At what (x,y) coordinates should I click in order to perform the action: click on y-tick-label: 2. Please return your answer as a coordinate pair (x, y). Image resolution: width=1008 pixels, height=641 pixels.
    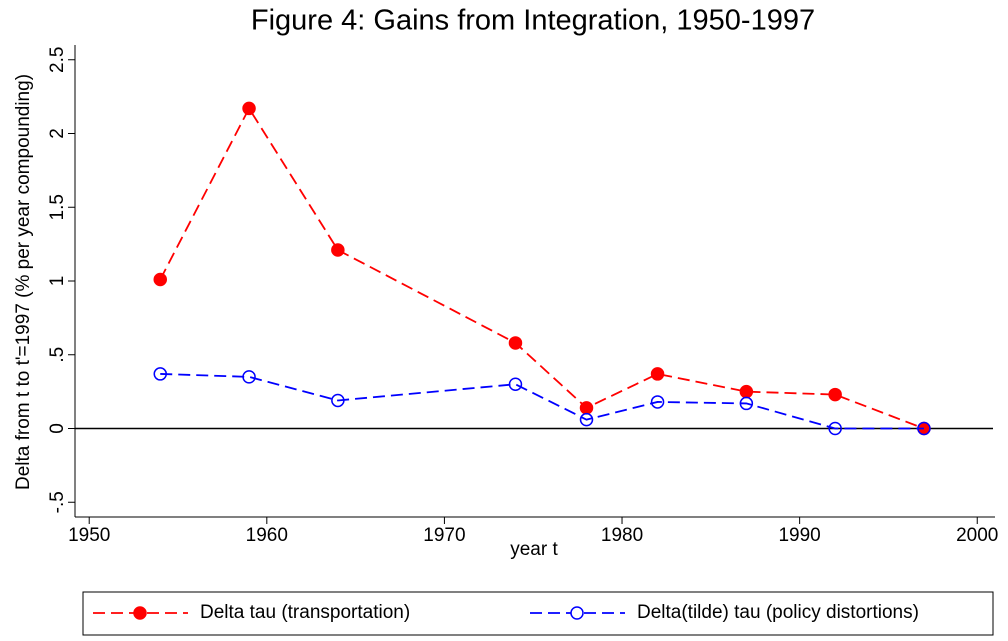
    Looking at the image, I should click on (57, 133).